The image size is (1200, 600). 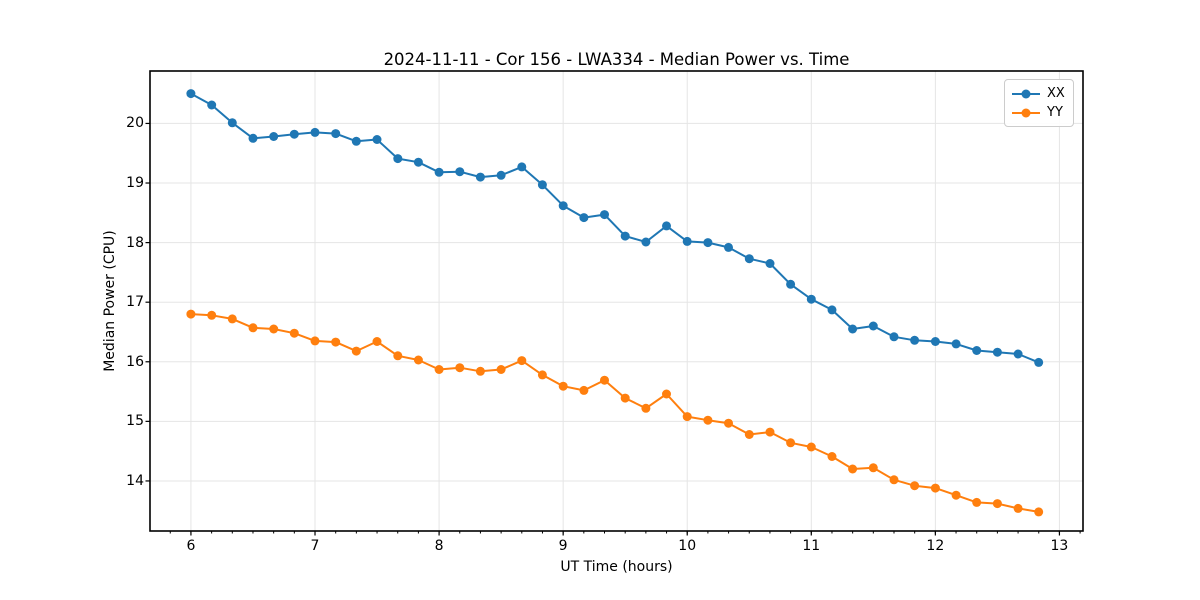 I want to click on x-tick-label: 7, so click(x=315, y=546).